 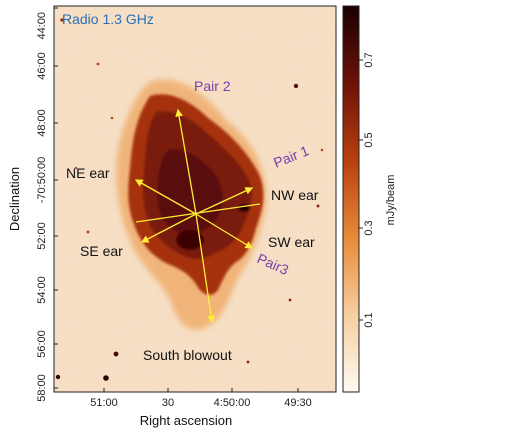 I want to click on colorbar-tick-label: 0.1, so click(x=369, y=319).